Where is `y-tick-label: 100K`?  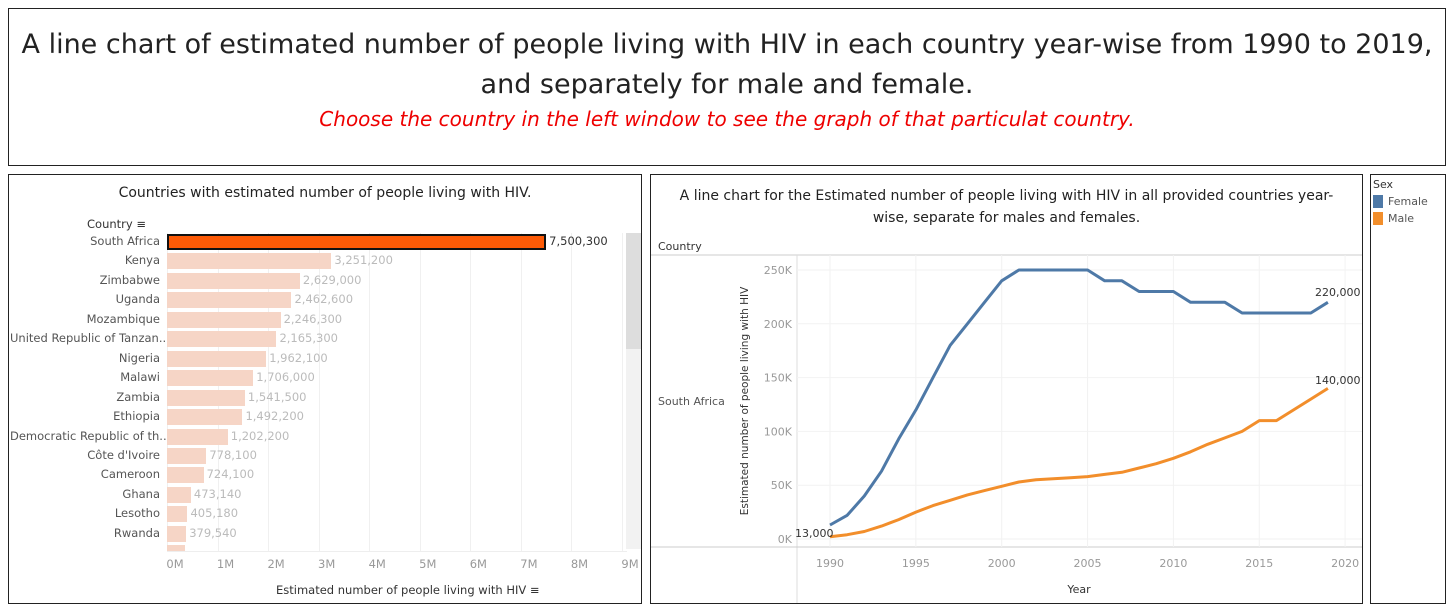 y-tick-label: 100K is located at coordinates (778, 431).